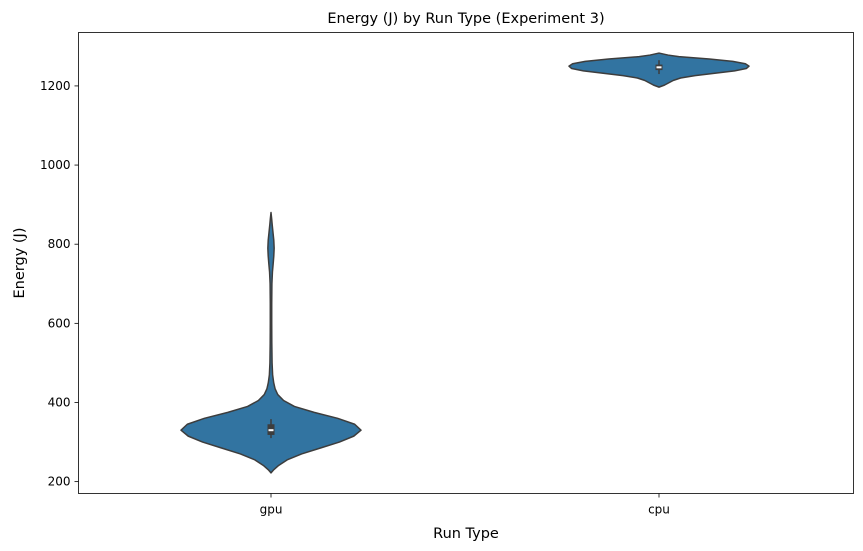  I want to click on y-tick-label: 1200, so click(55, 86).